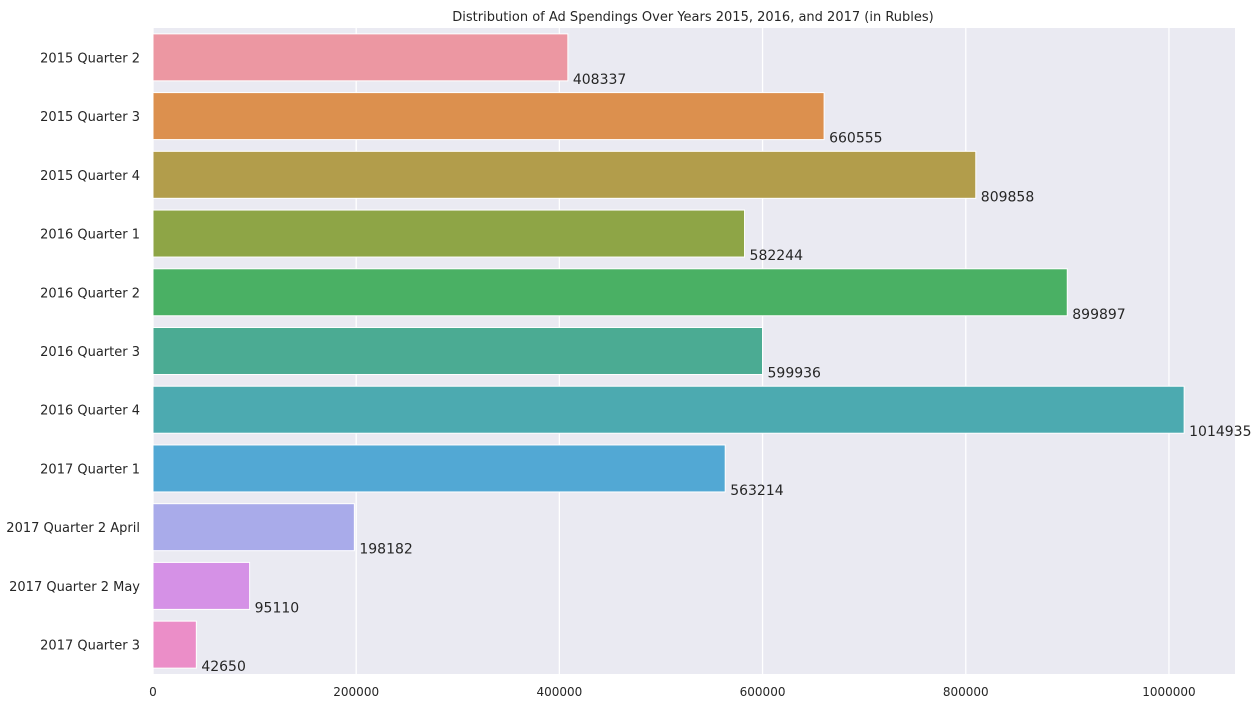 This screenshot has height=702, width=1257. Describe the element at coordinates (559, 692) in the screenshot. I see `x-tick-label: 400000` at that location.